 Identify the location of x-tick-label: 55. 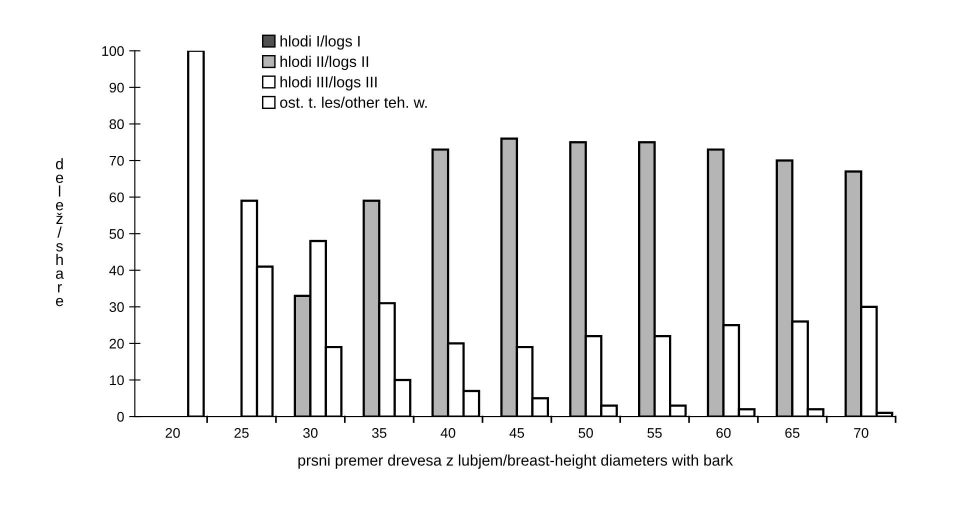
(654, 433).